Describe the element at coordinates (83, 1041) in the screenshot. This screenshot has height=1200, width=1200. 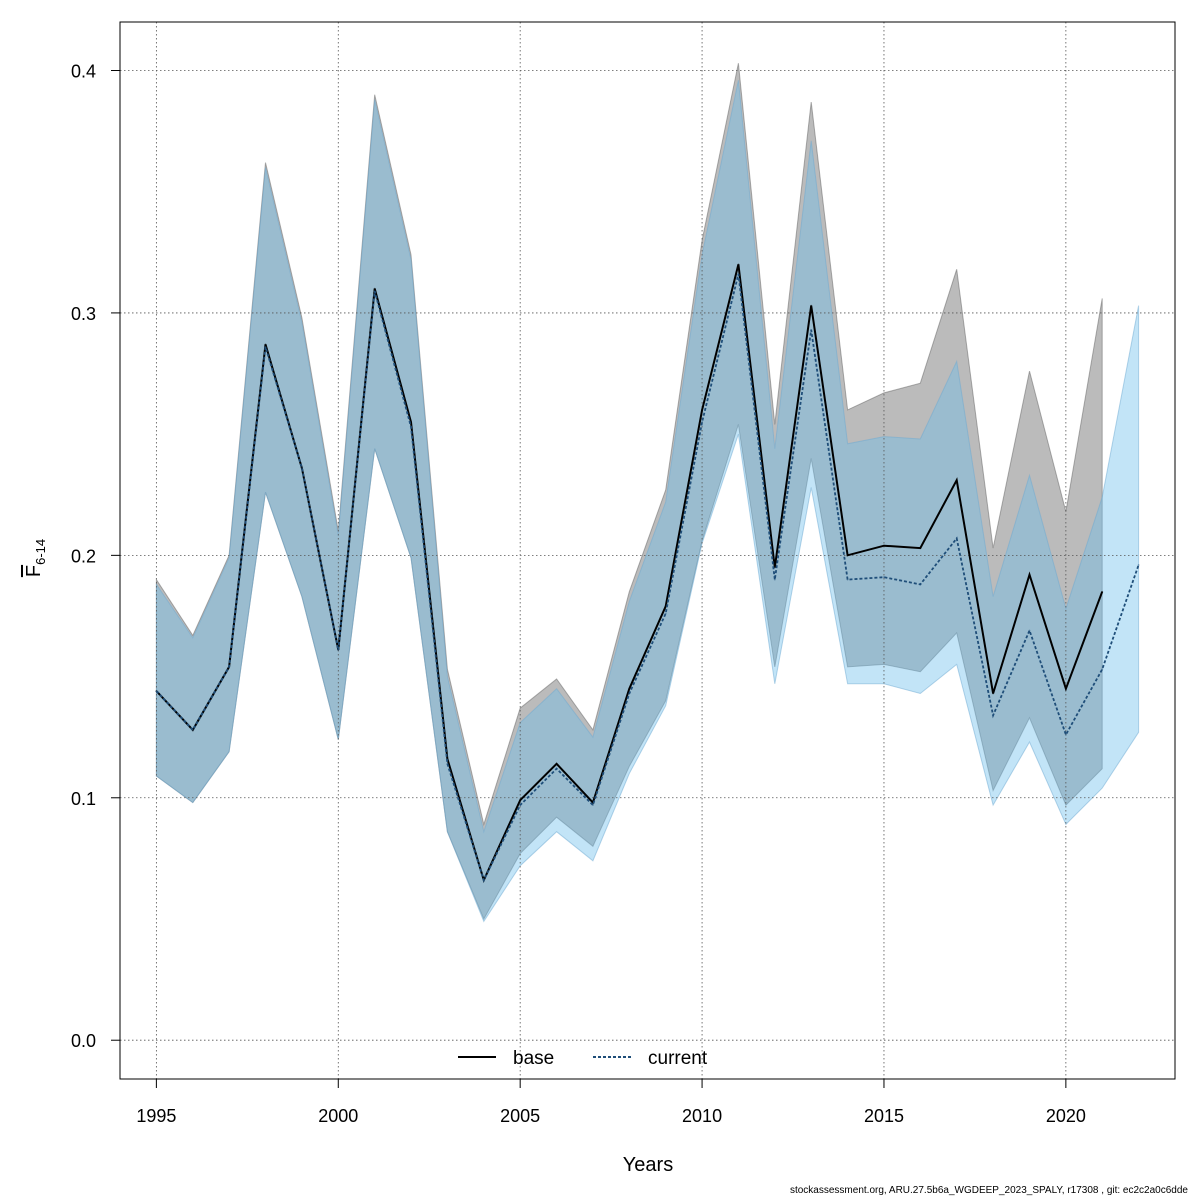
I see `y-tick-label-0: 0.0` at that location.